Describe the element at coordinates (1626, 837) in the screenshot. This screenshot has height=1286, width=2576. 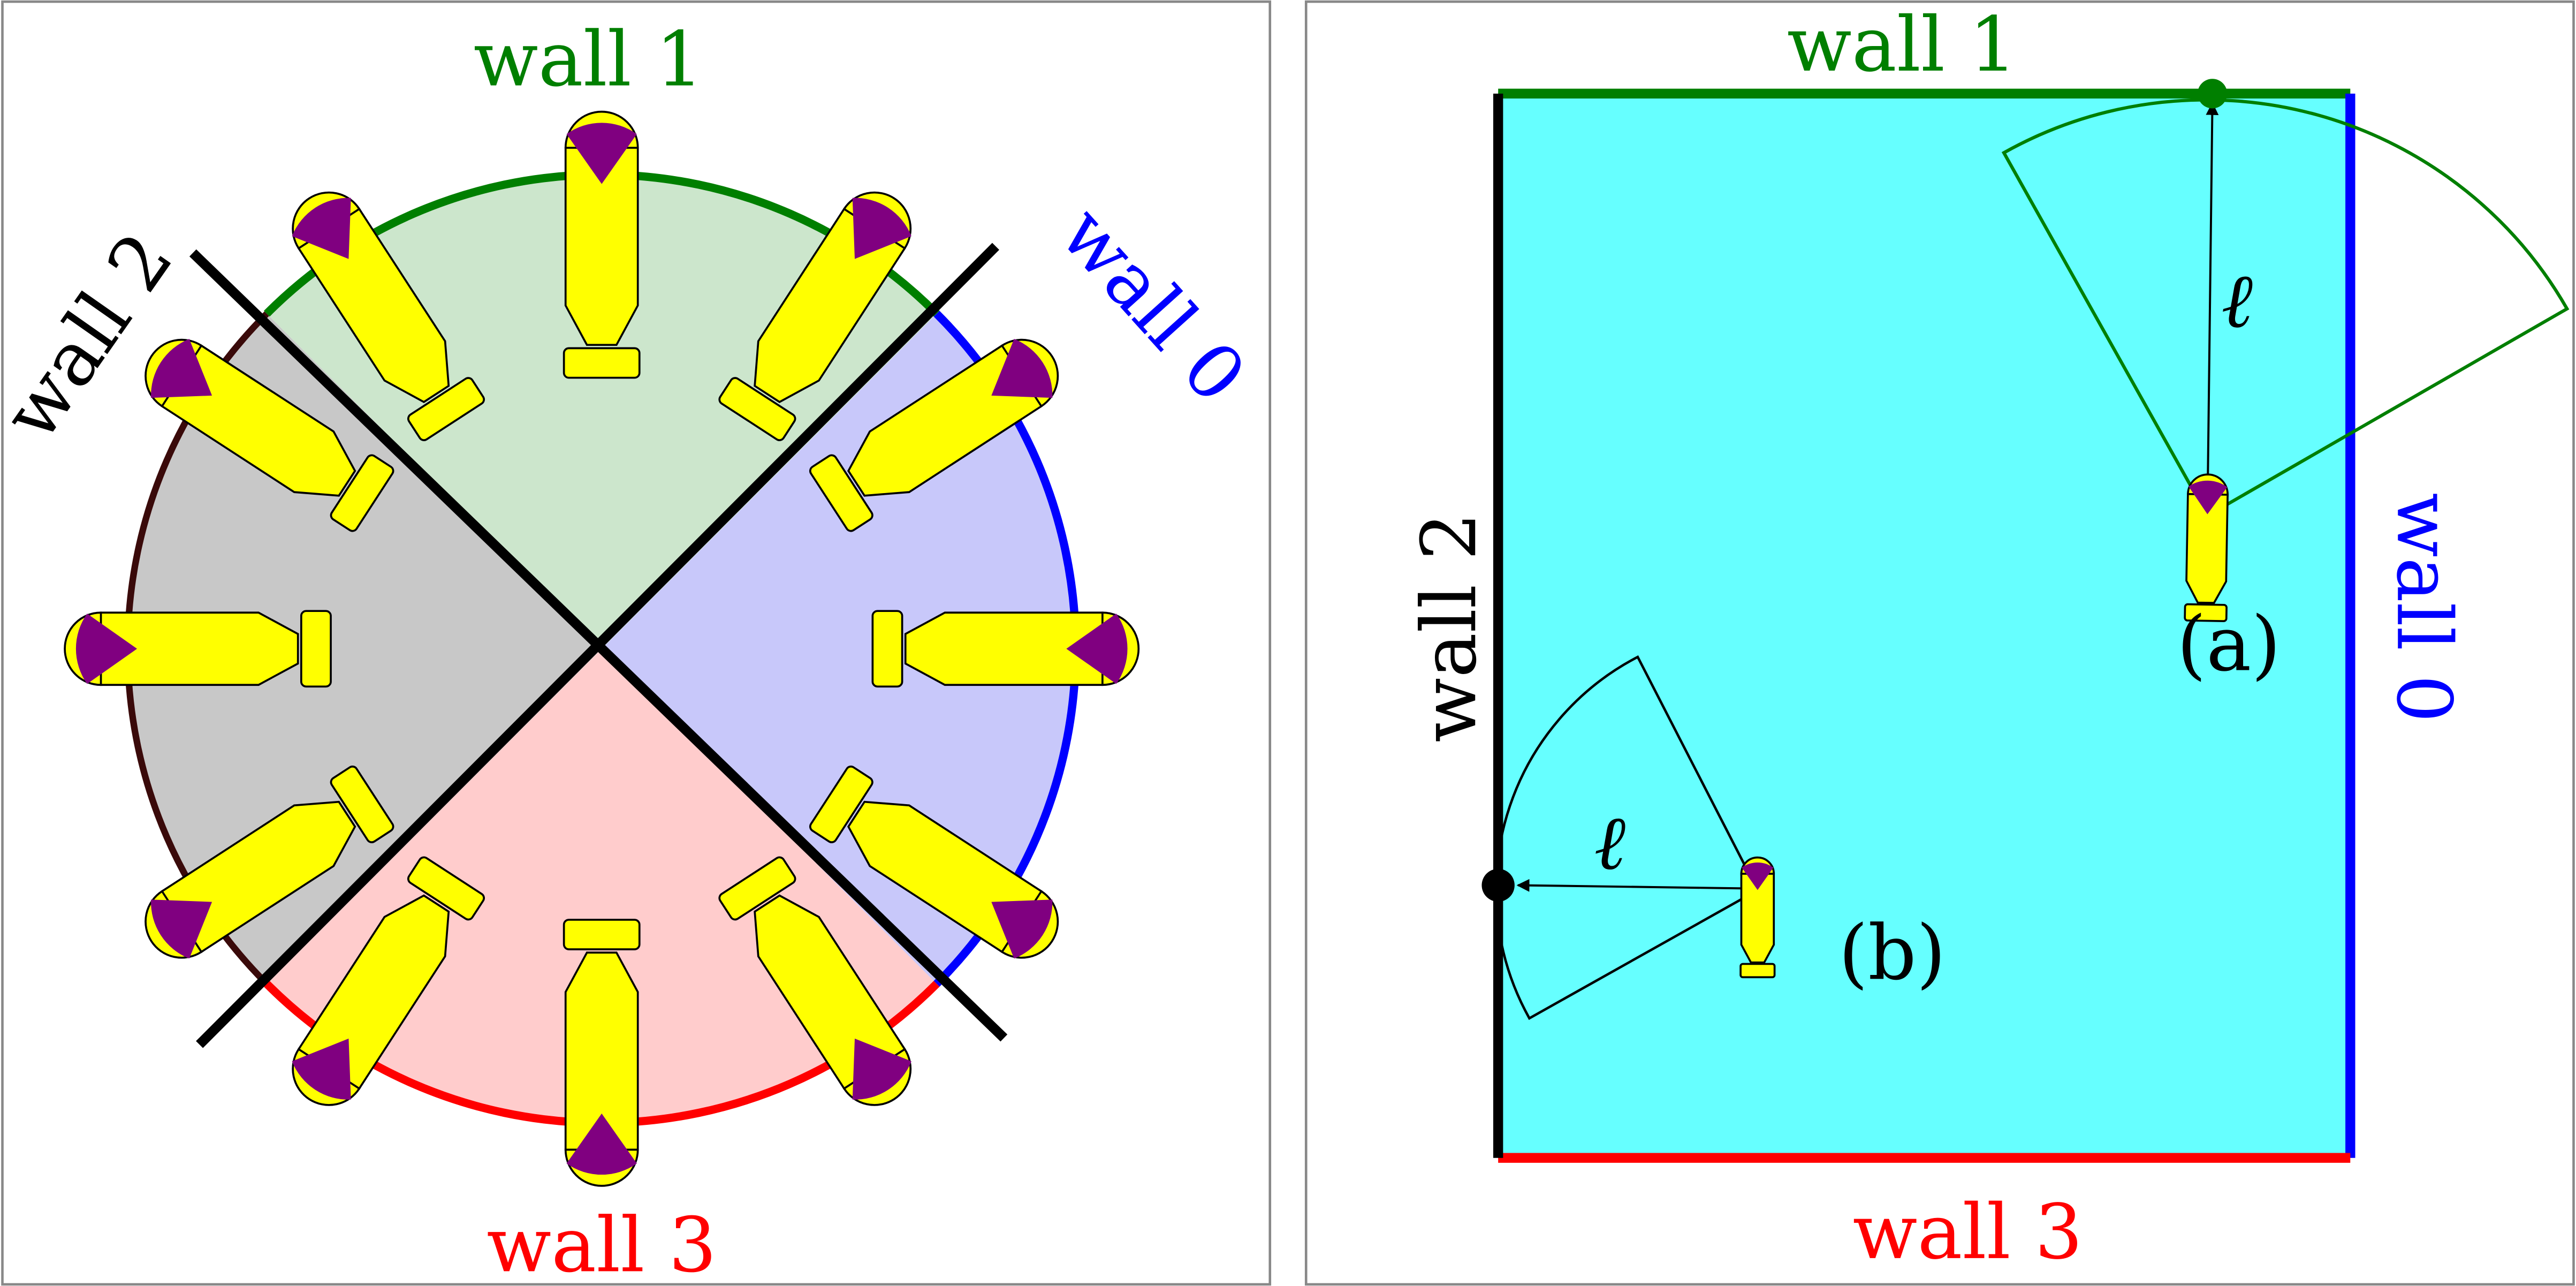
I see `sensor-sector-b` at that location.